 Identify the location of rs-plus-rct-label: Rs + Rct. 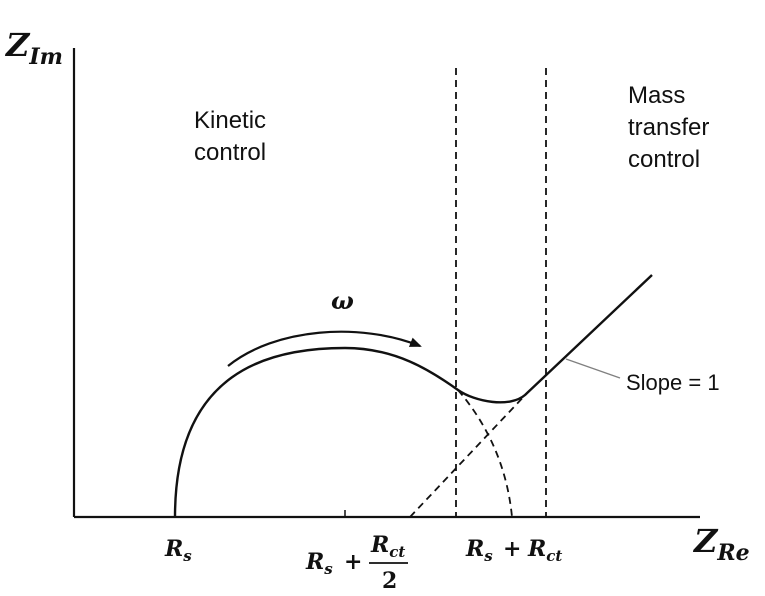
(513, 550).